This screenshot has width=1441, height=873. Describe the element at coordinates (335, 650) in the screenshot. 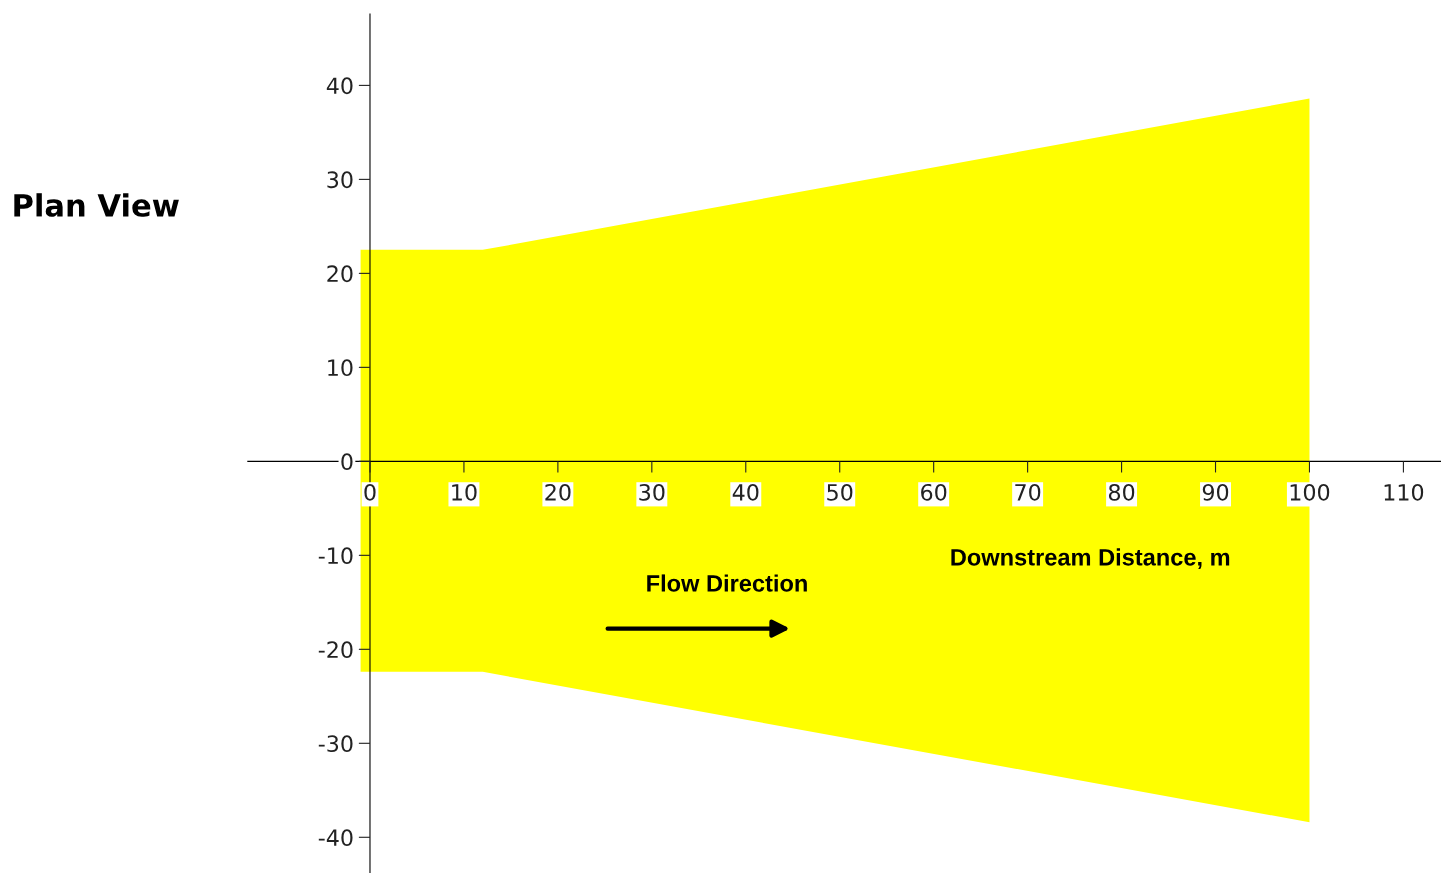

I see `y-tick-label: -20` at that location.